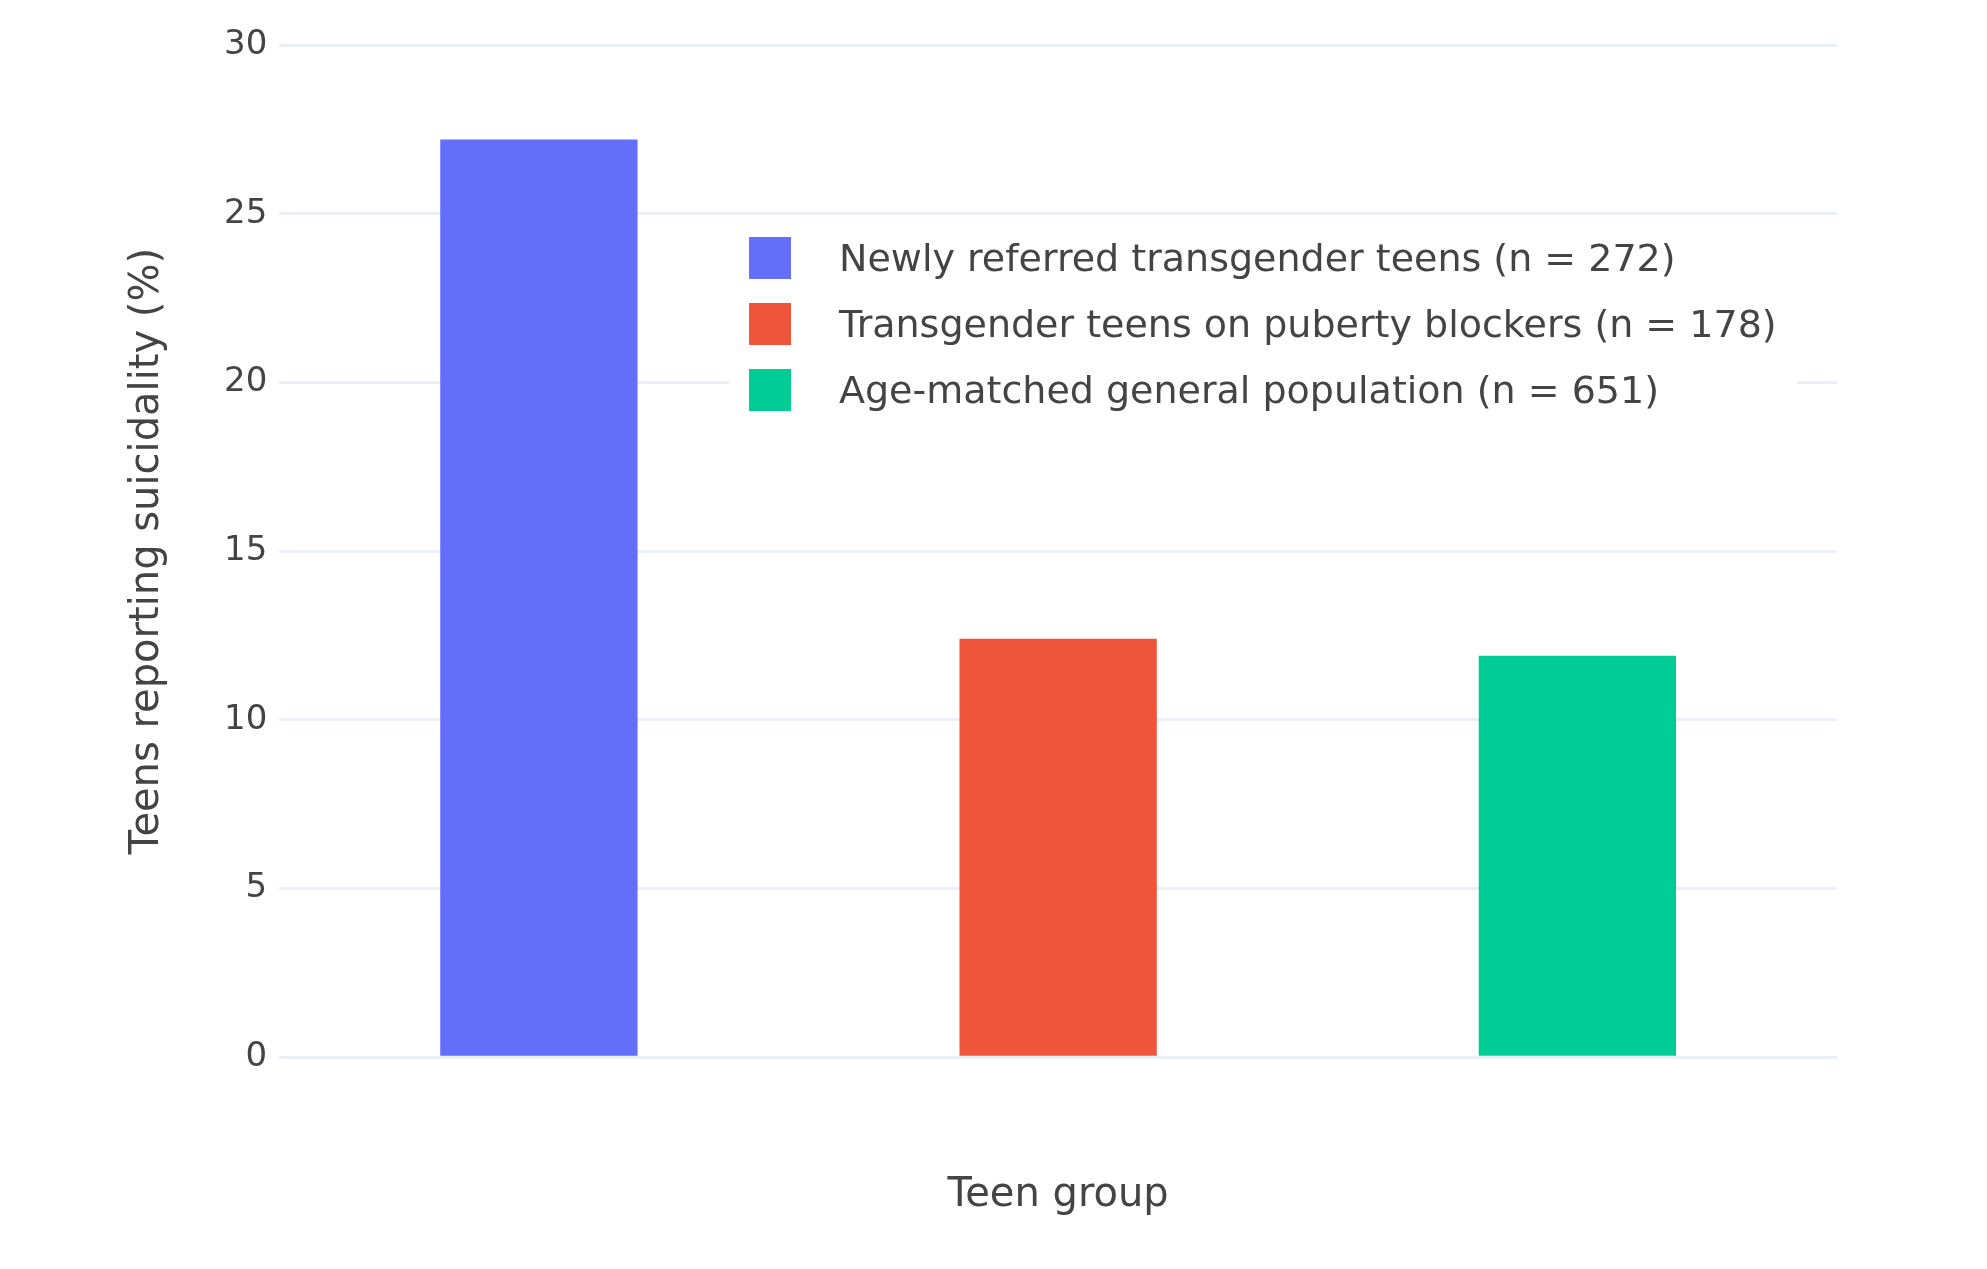 The image size is (1987, 1269). What do you see at coordinates (246, 41) in the screenshot?
I see `y-tick-label: 30` at bounding box center [246, 41].